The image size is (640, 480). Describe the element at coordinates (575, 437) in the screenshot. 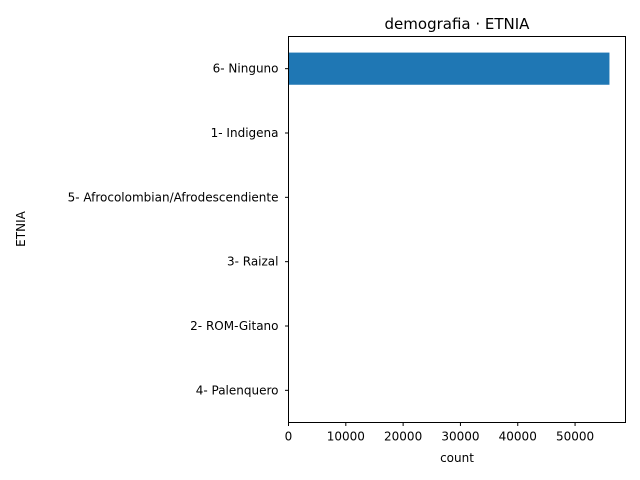

I see `x-tick-label: 50000` at that location.